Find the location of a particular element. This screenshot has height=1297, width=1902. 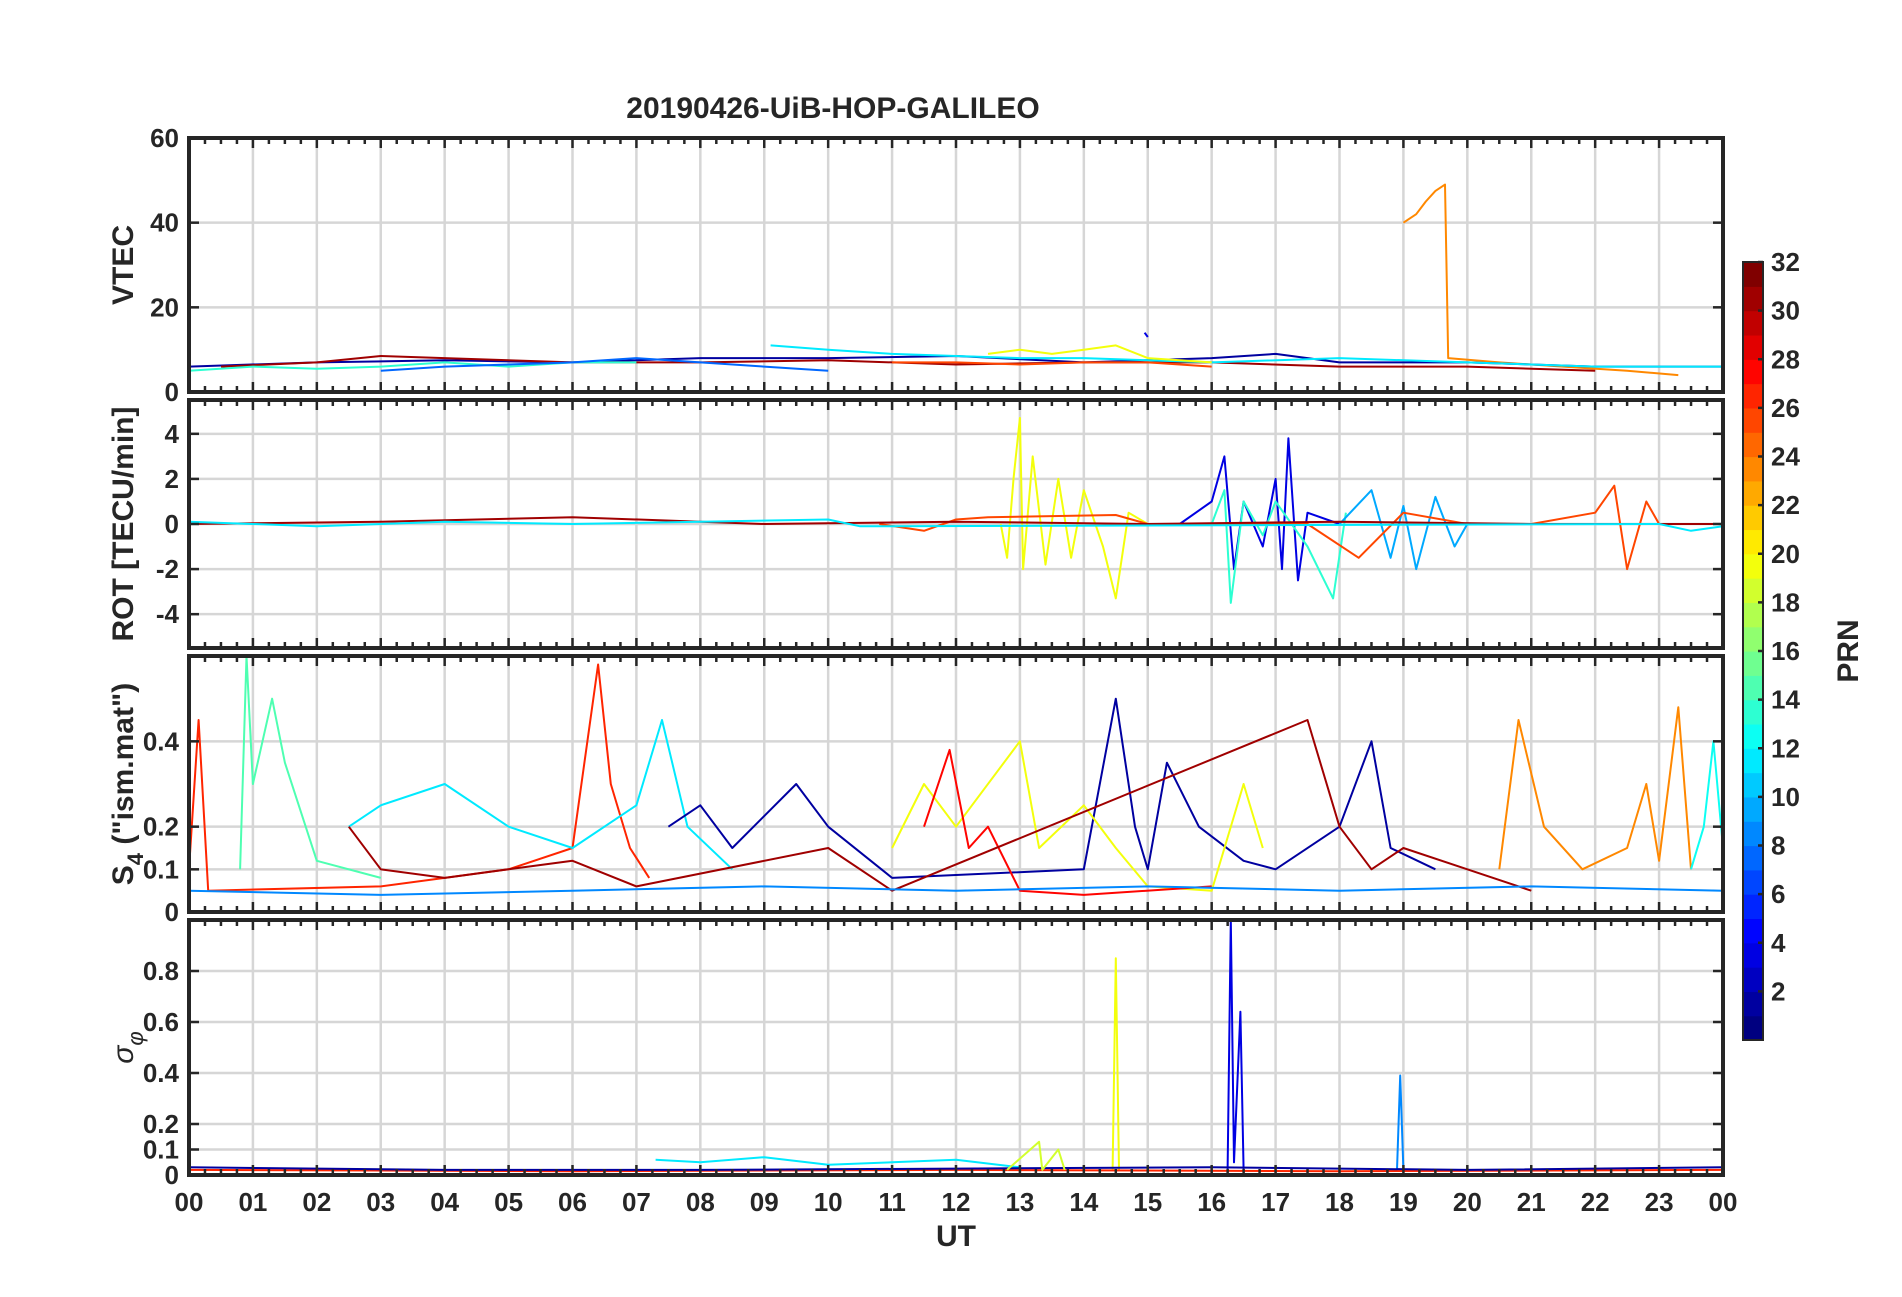

panel-s4-y-tick-label: 0.1 is located at coordinates (161, 869).